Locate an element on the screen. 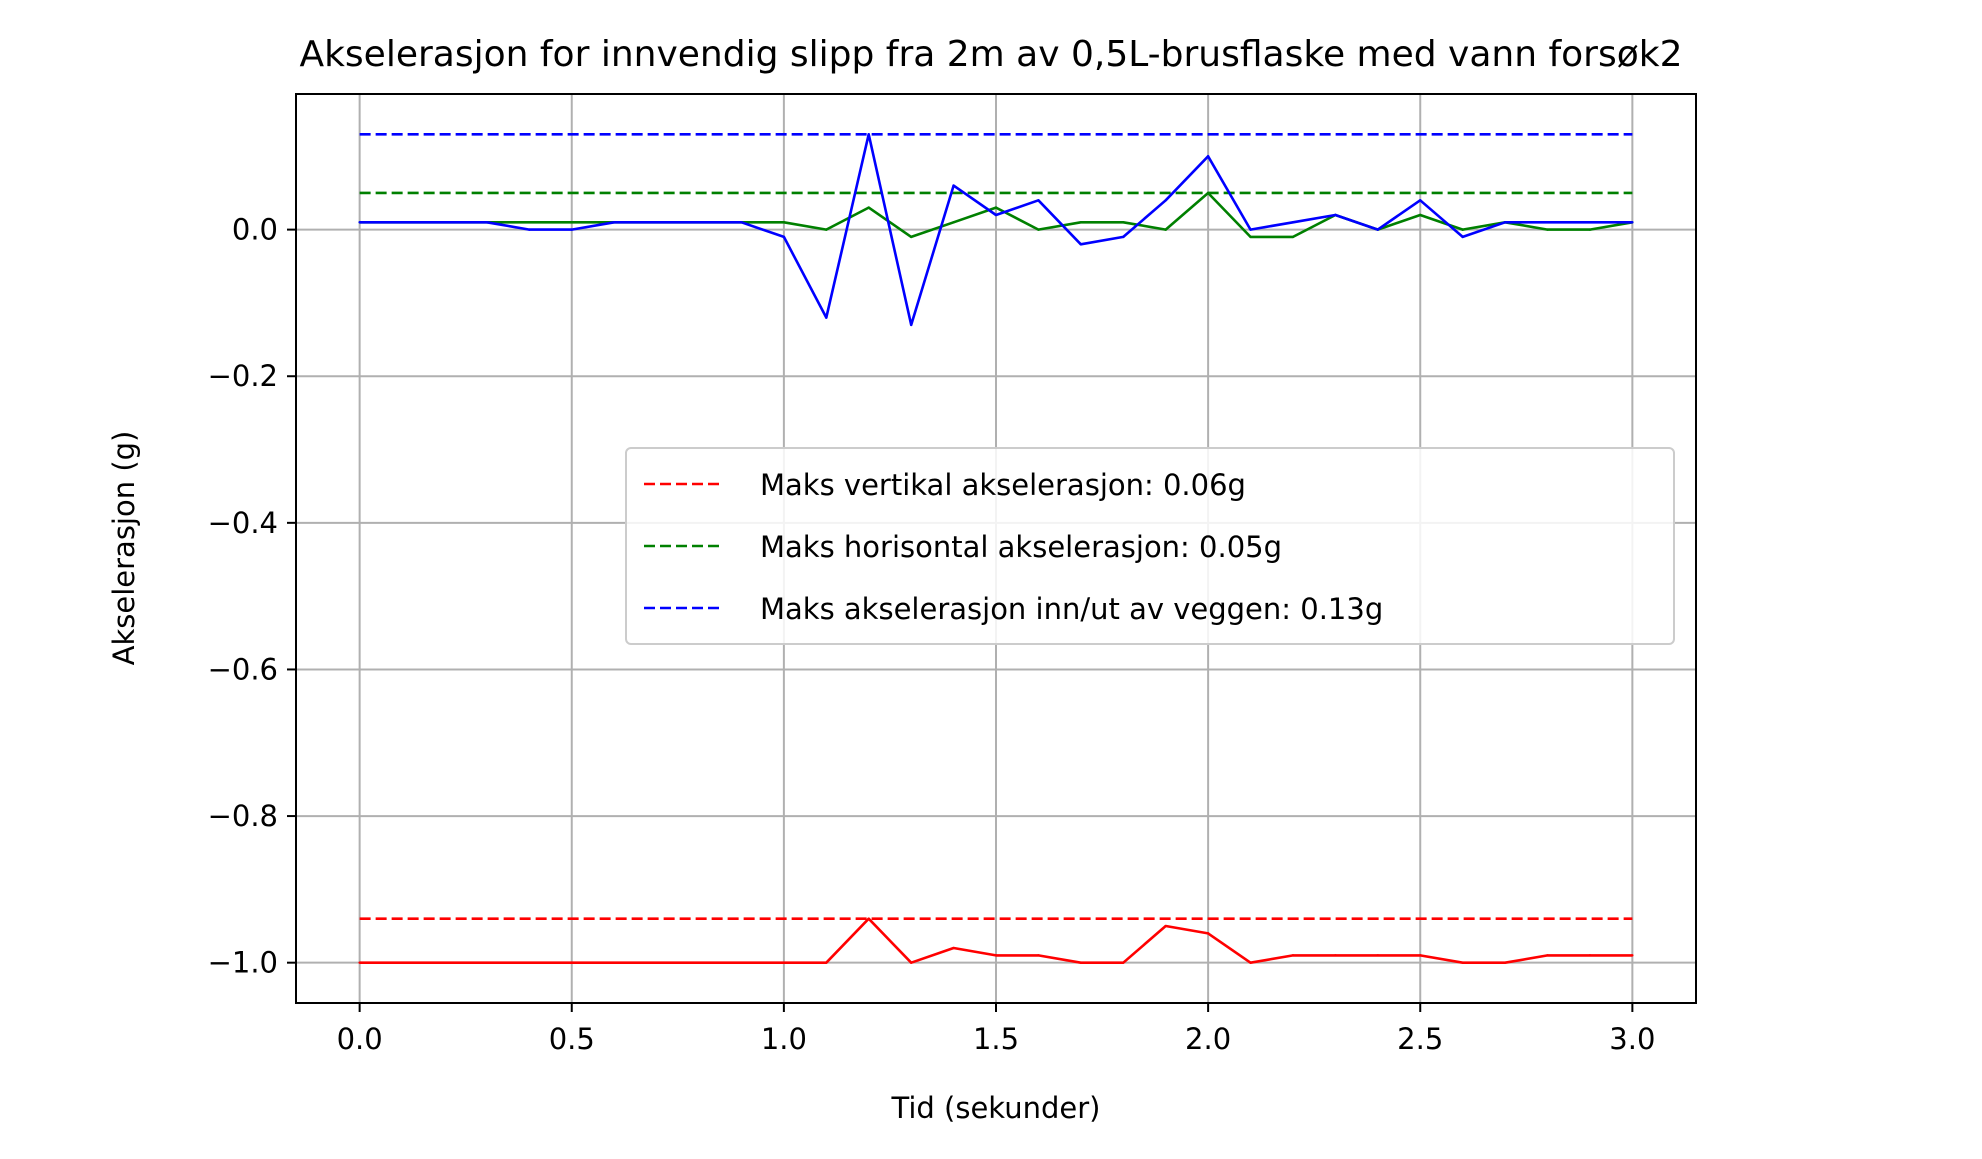 The width and height of the screenshot is (1982, 1159). y-tick-label: 0.0 is located at coordinates (255, 230).